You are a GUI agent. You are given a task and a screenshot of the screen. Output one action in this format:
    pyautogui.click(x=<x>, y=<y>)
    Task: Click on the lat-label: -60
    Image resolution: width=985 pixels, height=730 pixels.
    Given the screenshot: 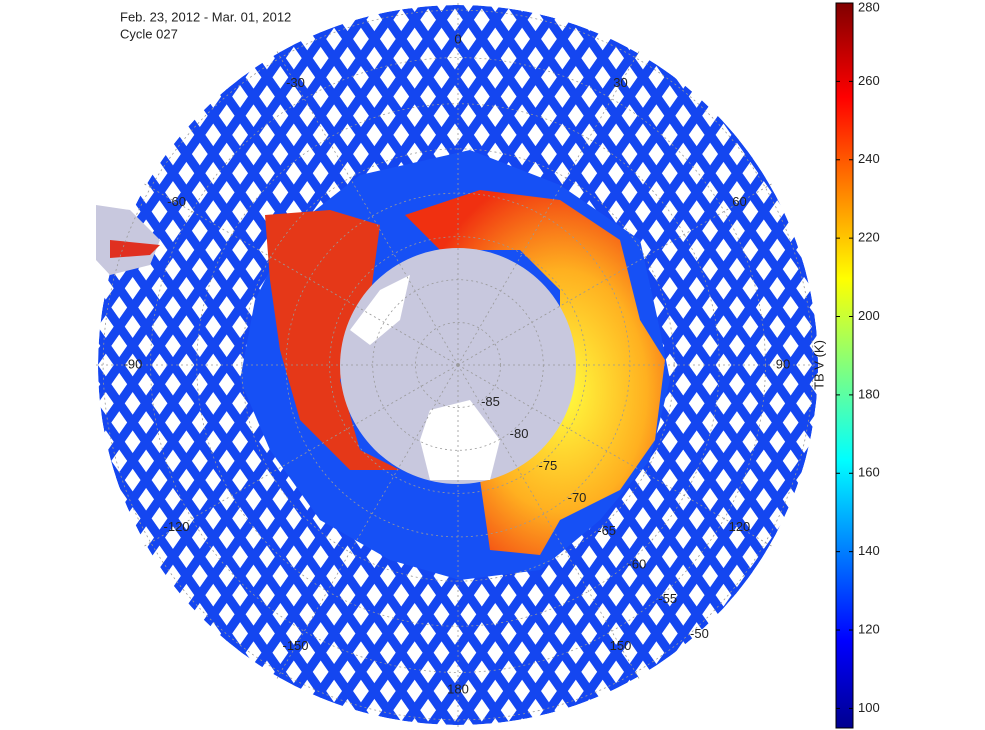 What is the action you would take?
    pyautogui.click(x=636, y=564)
    